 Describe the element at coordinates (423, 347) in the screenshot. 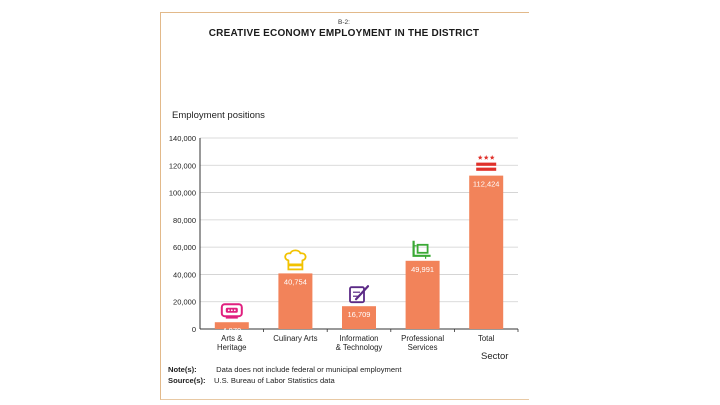

I see `x-tick-label: Services` at that location.